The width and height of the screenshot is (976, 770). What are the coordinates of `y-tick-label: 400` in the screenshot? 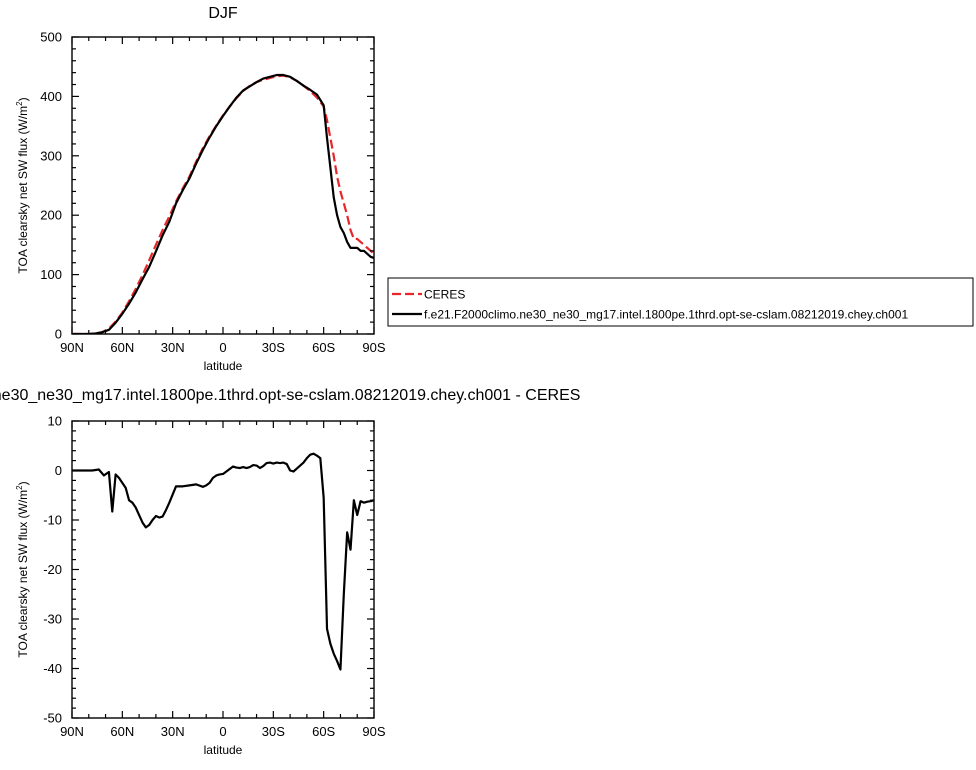 It's located at (51, 96).